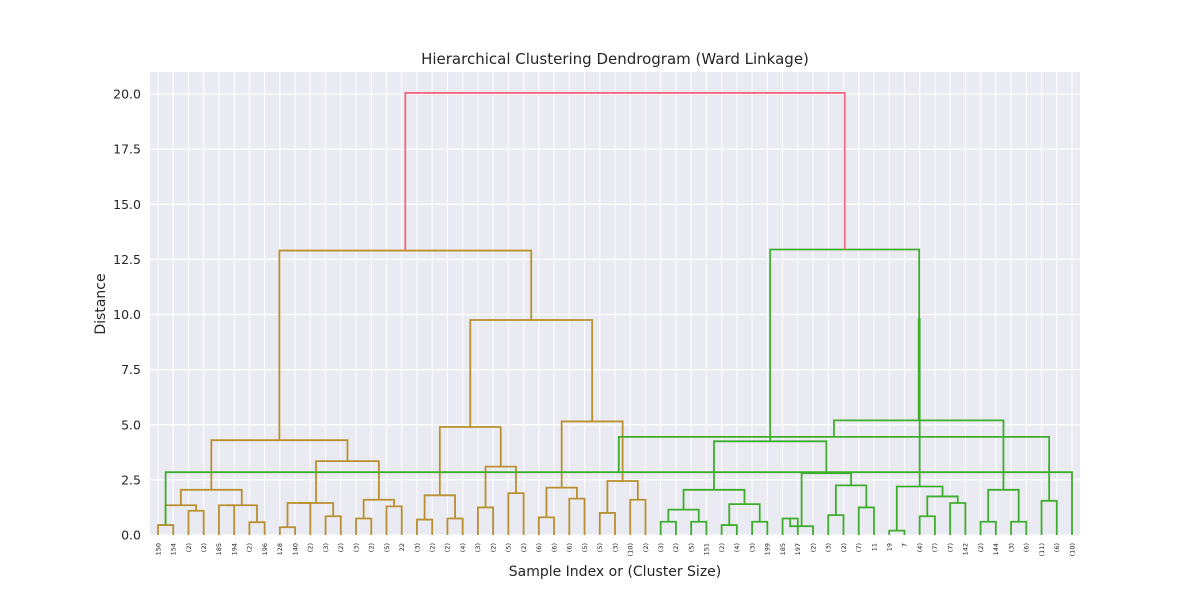 The height and width of the screenshot is (600, 1200). Describe the element at coordinates (158, 549) in the screenshot. I see `x-tick-label: 150` at that location.